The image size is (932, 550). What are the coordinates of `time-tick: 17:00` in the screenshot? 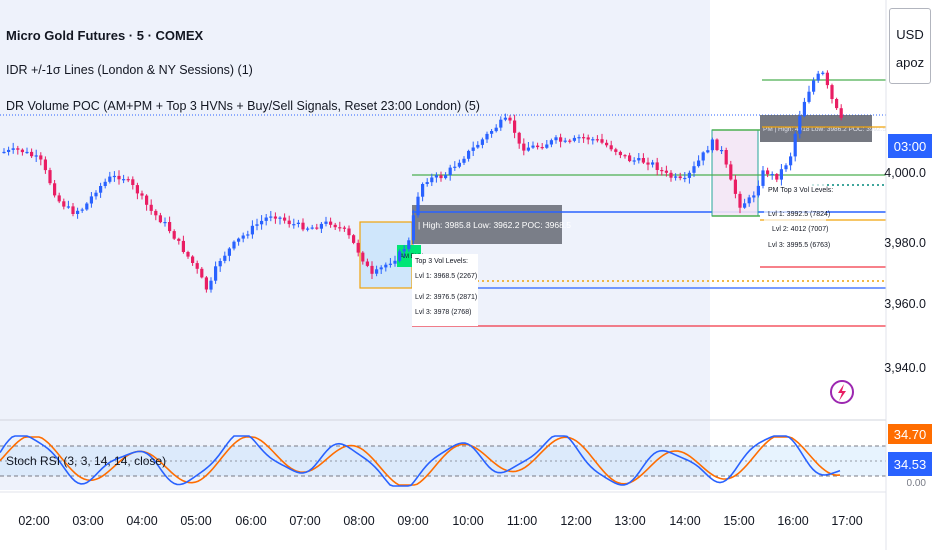 It's located at (847, 521).